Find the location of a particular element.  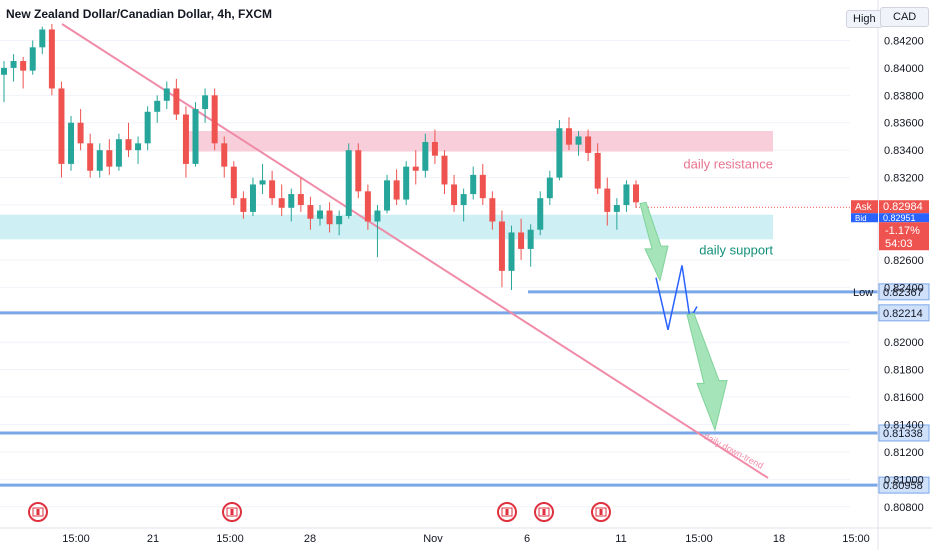

price-tick-label: 0.83800 is located at coordinates (904, 96).